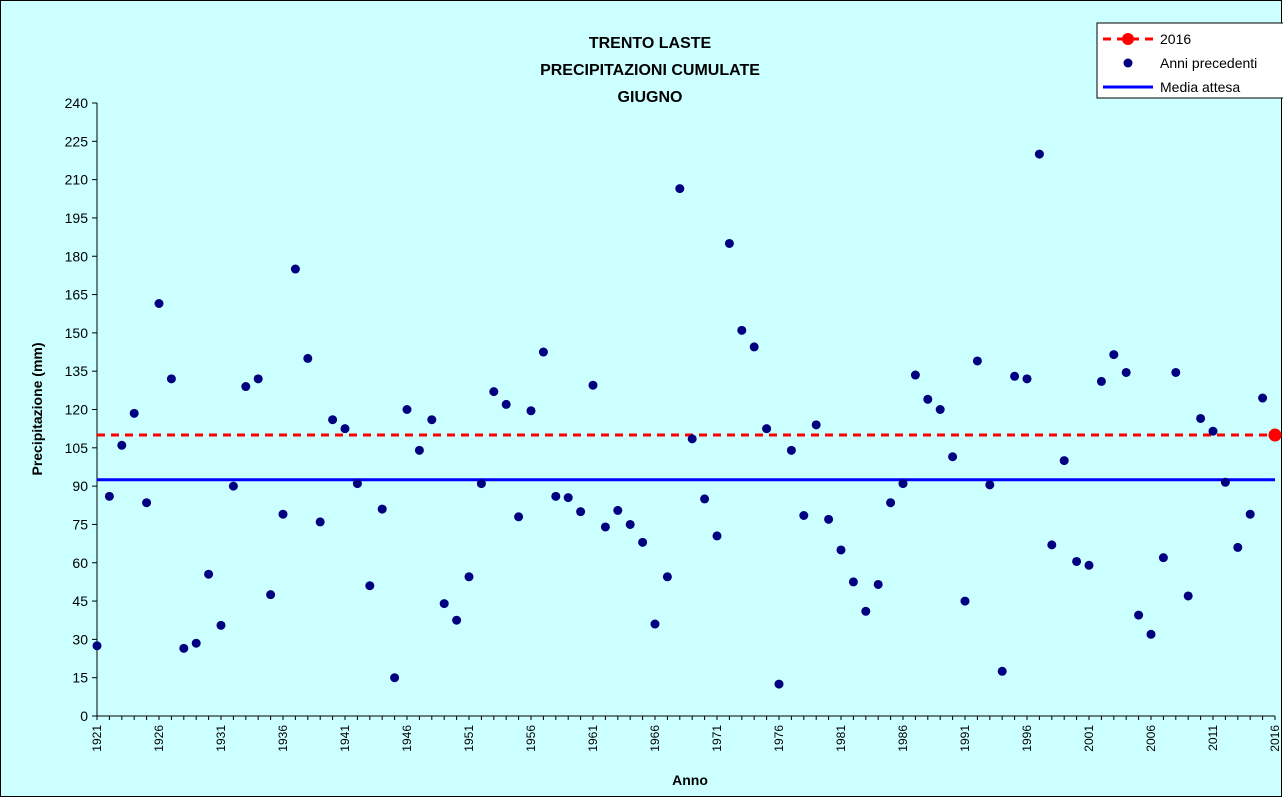  Describe the element at coordinates (953, 457) in the screenshot. I see `data-point-1990` at that location.